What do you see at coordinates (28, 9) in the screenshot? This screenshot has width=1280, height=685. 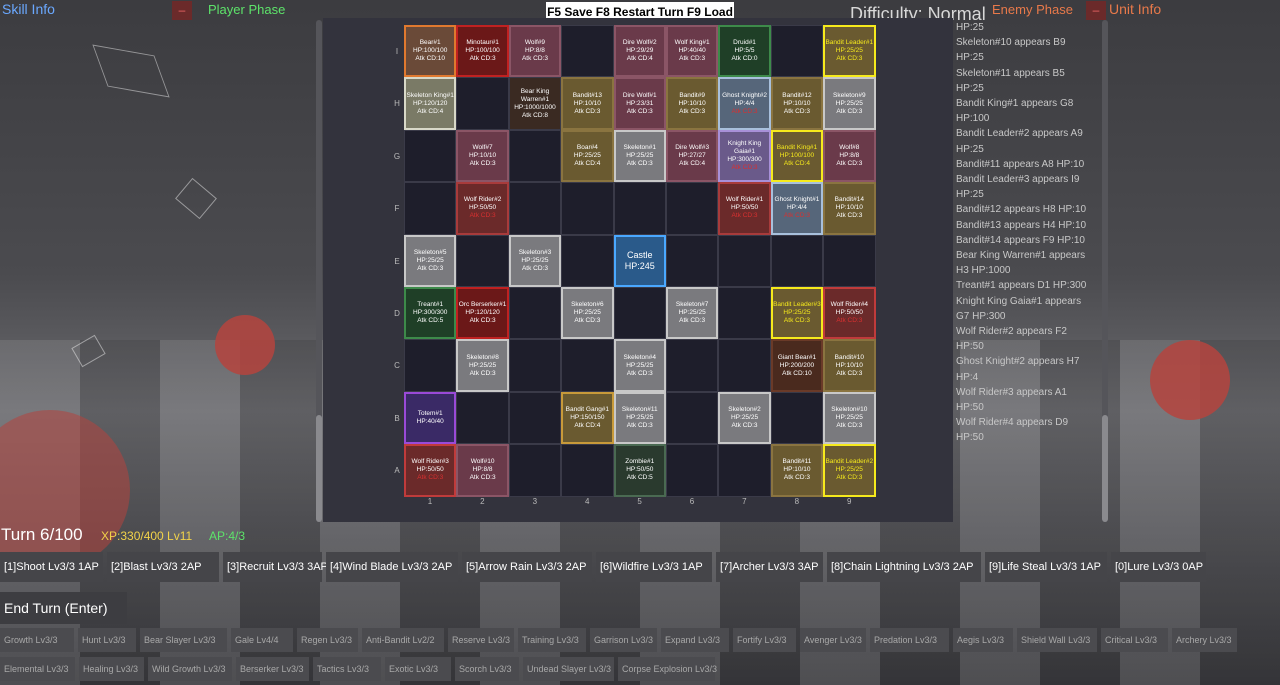 I see `skill-info-tab: Skill Info` at bounding box center [28, 9].